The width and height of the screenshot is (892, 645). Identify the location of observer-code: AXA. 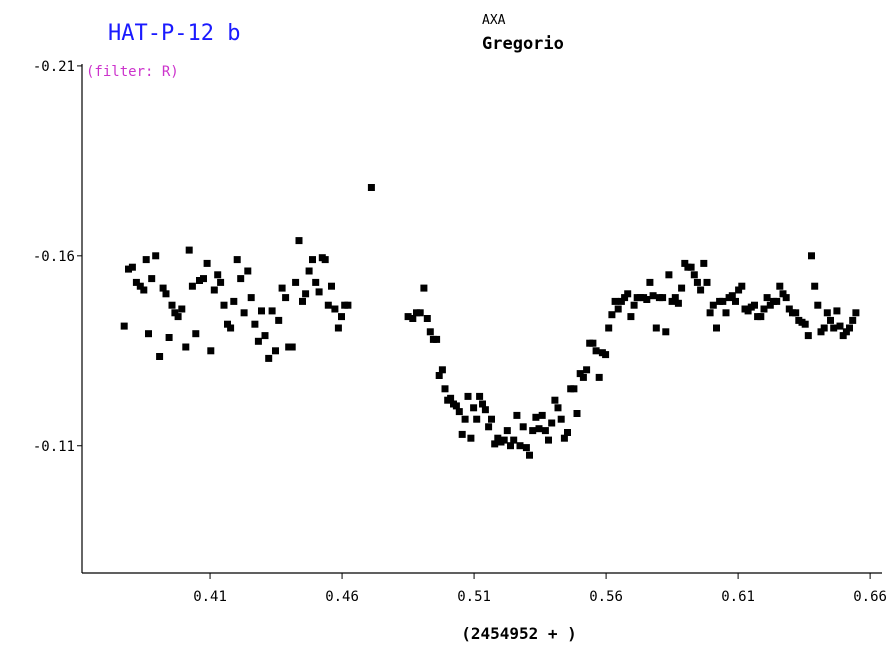
(494, 20).